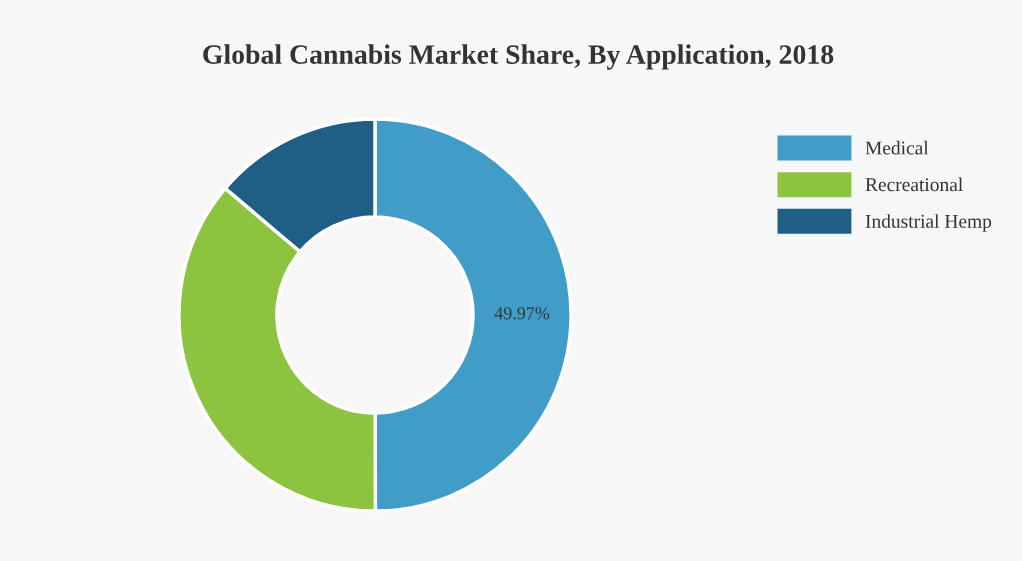 The height and width of the screenshot is (561, 1022). I want to click on legend-label: Medical, so click(897, 147).